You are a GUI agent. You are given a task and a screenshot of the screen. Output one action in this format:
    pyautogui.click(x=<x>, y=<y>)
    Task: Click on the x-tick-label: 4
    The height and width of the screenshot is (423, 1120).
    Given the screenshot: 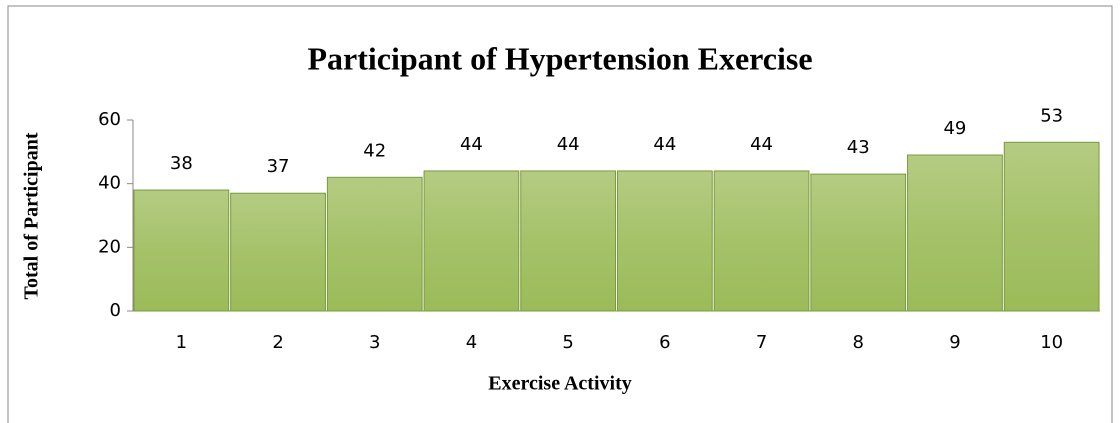 What is the action you would take?
    pyautogui.click(x=471, y=342)
    